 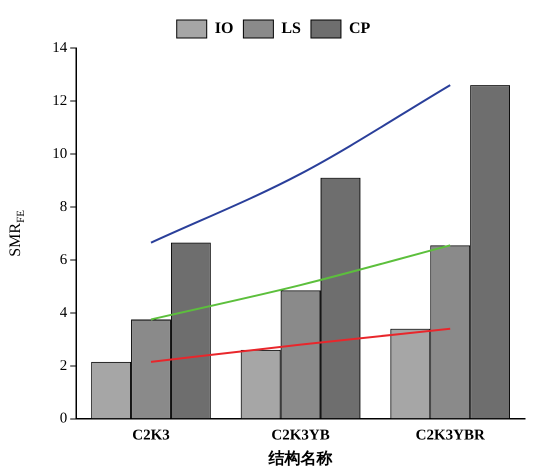 I want to click on y-tick-label: 10, so click(x=60, y=154).